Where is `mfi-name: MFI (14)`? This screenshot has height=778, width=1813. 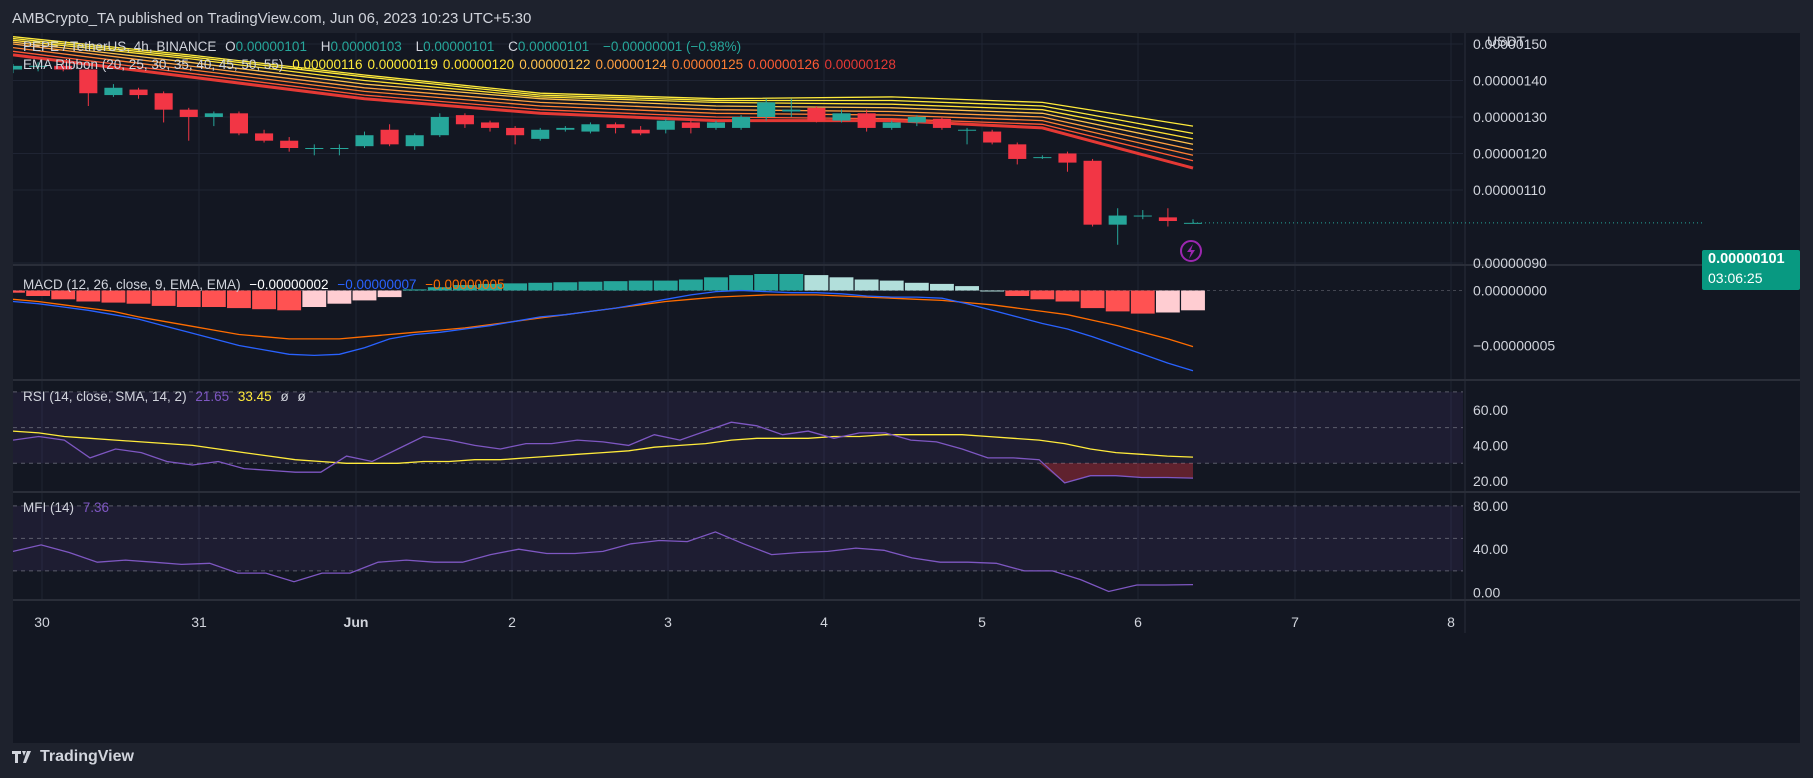
mfi-name: MFI (14) is located at coordinates (49, 507).